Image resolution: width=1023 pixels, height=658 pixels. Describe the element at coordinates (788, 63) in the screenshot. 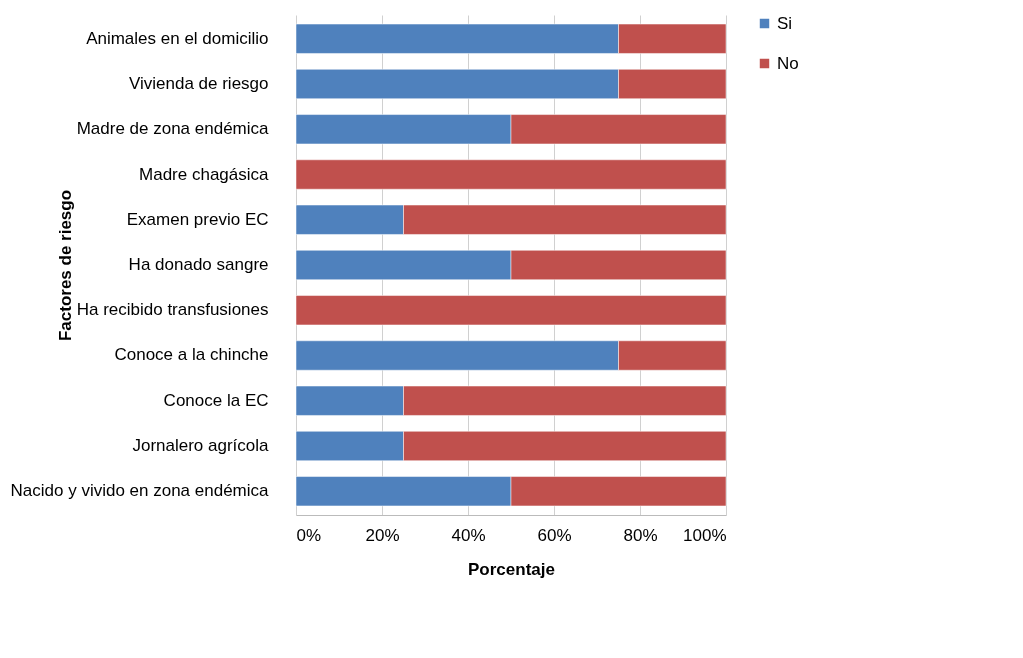

I see `legend-label: No` at that location.